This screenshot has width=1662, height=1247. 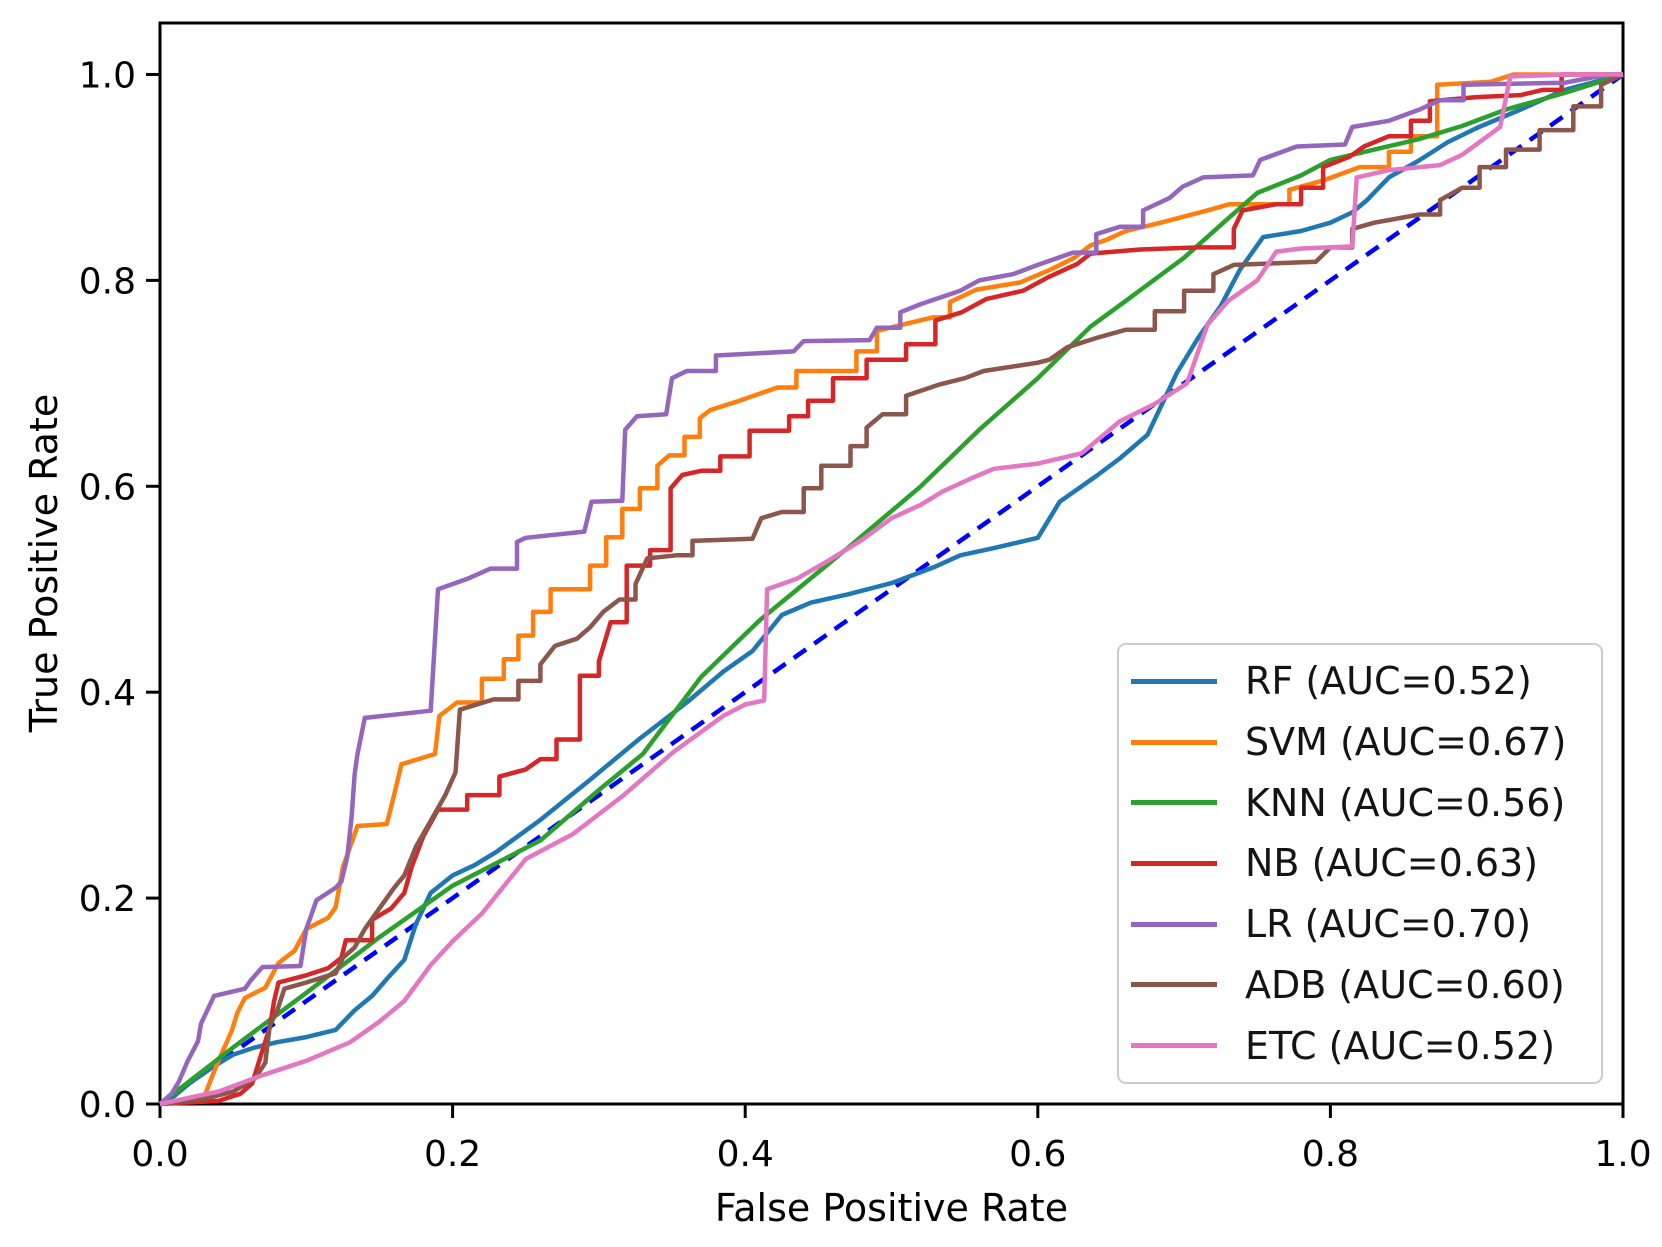 I want to click on legend-label: SVM (AUC=0.67), so click(x=1406, y=742).